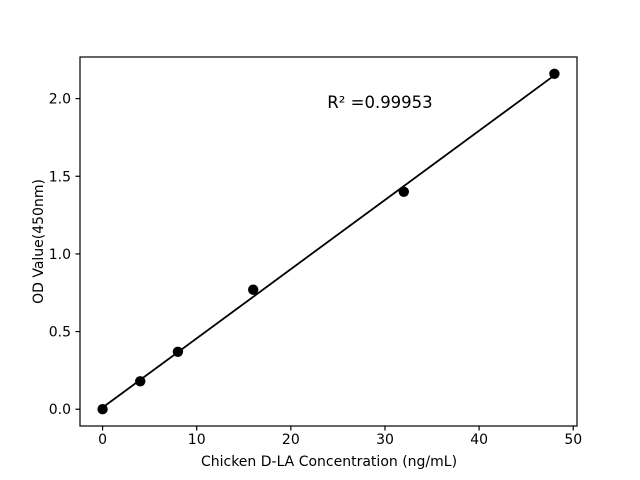 The image size is (640, 480). I want to click on x-axis-label: Chicken D-LA Concentration (ng/mL), so click(329, 462).